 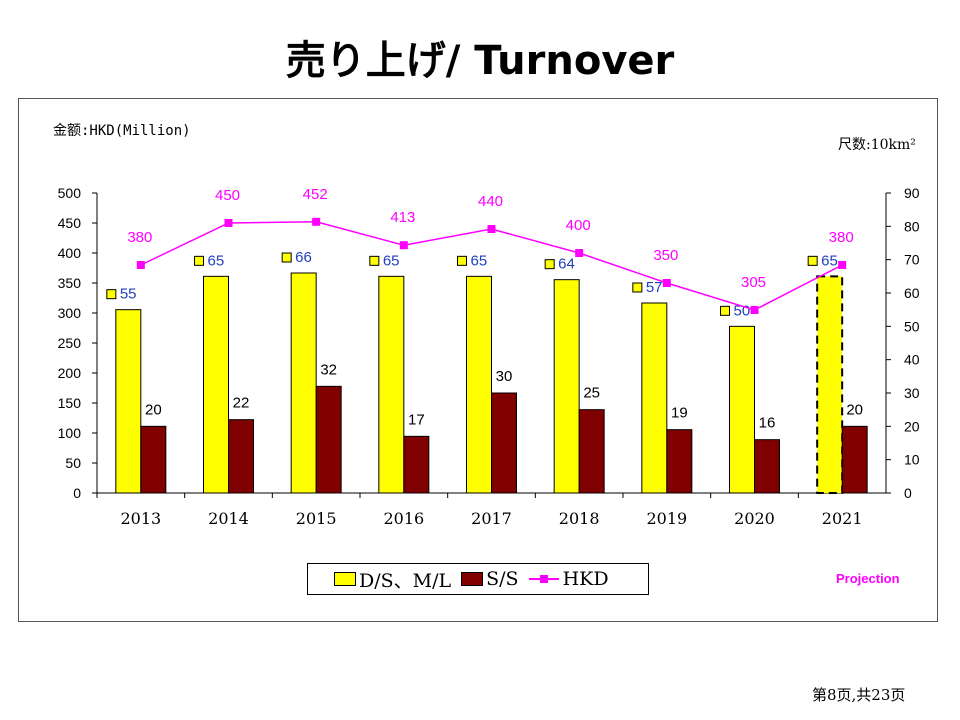 I want to click on hkd-data-label: 452, so click(x=315, y=194).